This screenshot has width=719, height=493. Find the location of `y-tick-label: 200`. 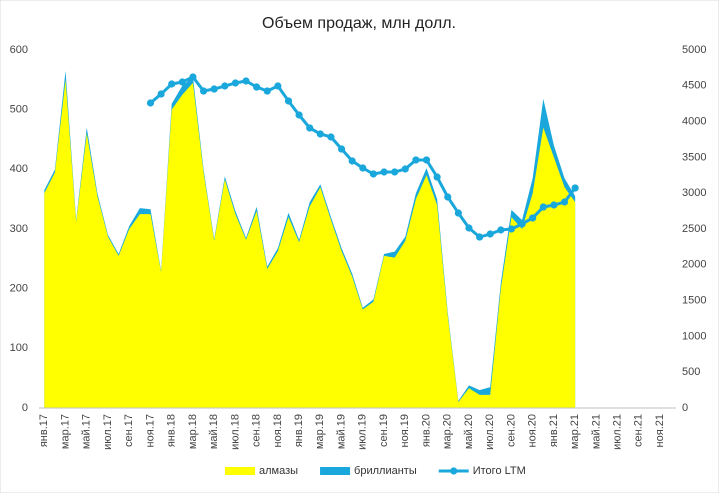

y-tick-label: 200 is located at coordinates (19, 289).